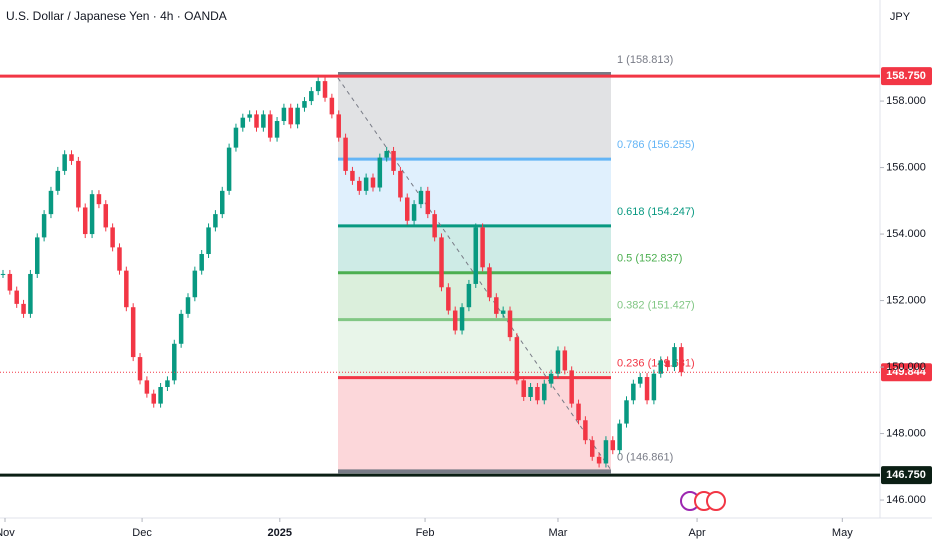  What do you see at coordinates (656, 145) in the screenshot?
I see `fib-label: 0.786 (156.255)` at bounding box center [656, 145].